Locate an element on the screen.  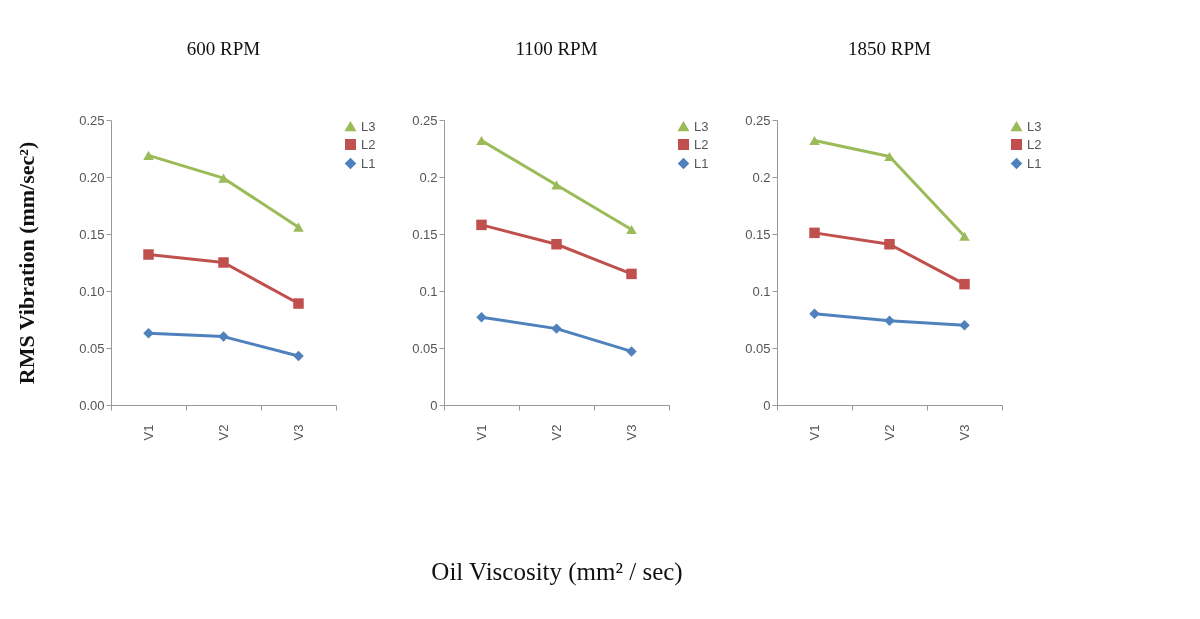
y-tick-label: 0.00 is located at coordinates (92, 405).